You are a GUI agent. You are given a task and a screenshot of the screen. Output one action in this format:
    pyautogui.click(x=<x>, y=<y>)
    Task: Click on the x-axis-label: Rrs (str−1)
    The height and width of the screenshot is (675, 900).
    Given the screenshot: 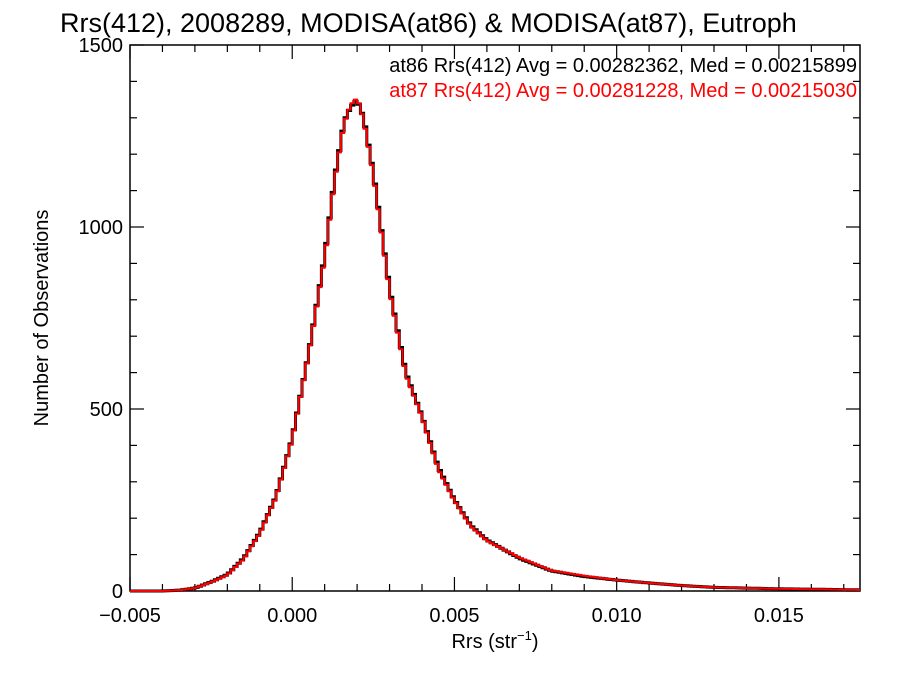 What is the action you would take?
    pyautogui.click(x=494, y=640)
    